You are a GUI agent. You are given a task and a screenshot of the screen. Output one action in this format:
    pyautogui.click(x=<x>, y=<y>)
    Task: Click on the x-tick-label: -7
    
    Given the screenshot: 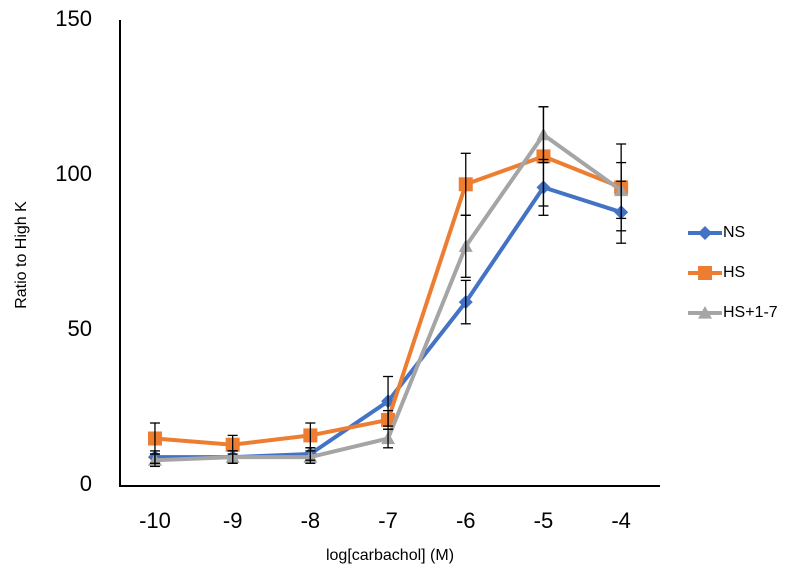 What is the action you would take?
    pyautogui.click(x=388, y=520)
    